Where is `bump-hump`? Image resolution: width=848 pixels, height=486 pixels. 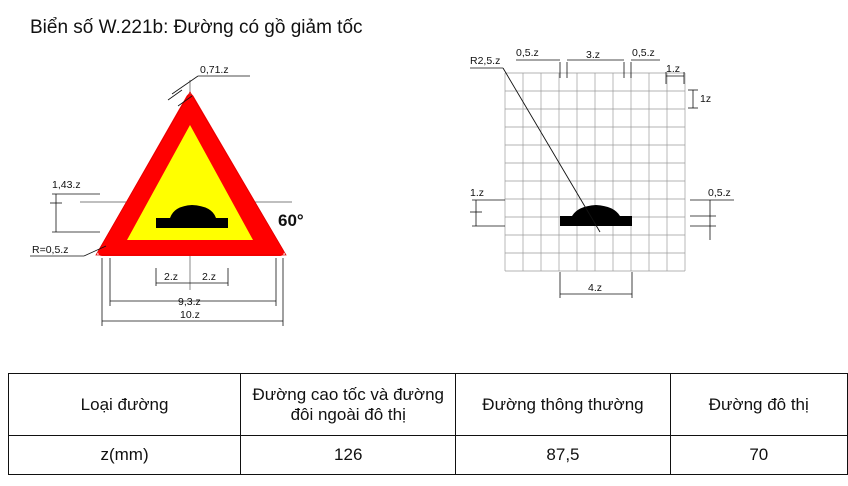
bump-hump is located at coordinates (193, 211).